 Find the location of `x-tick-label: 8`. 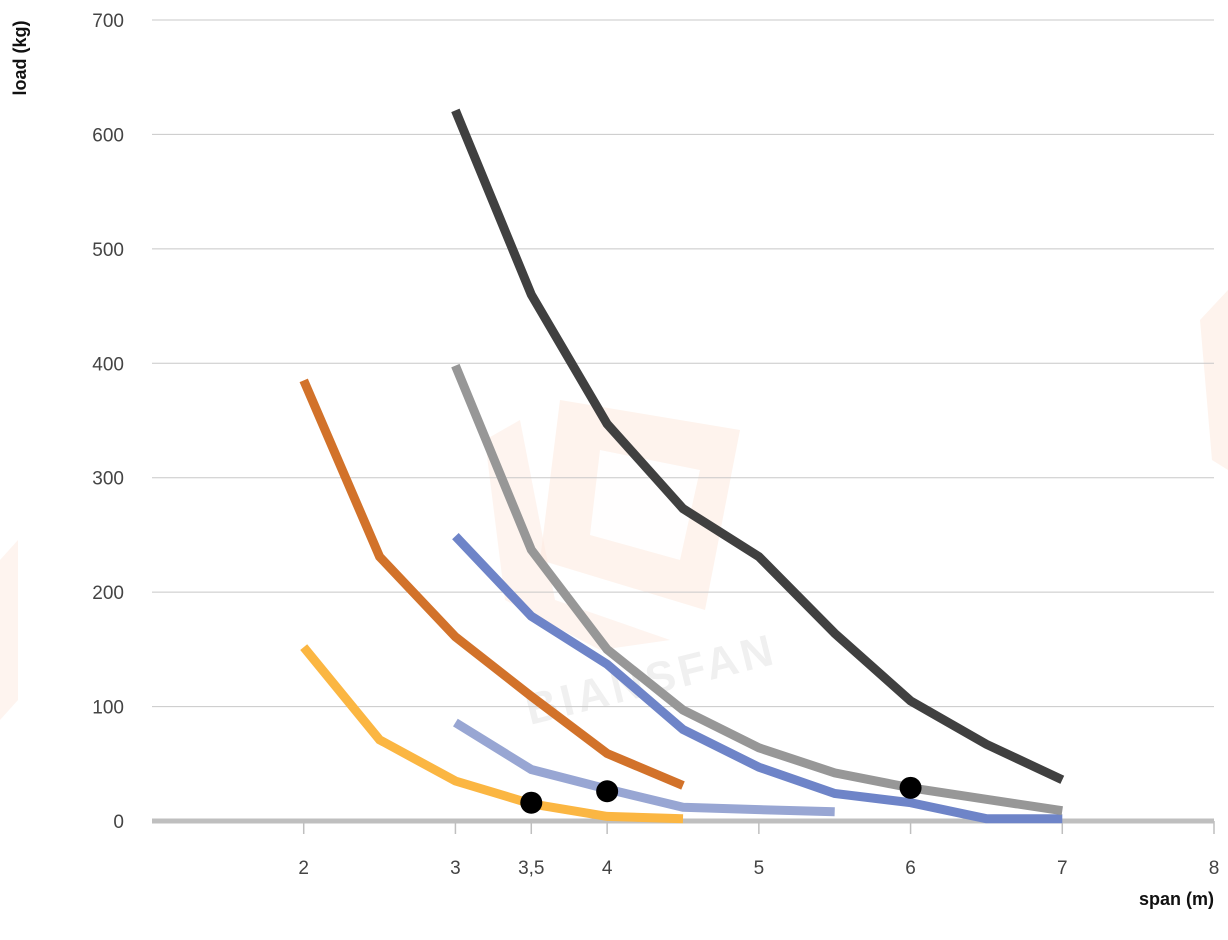

x-tick-label: 8 is located at coordinates (1214, 868).